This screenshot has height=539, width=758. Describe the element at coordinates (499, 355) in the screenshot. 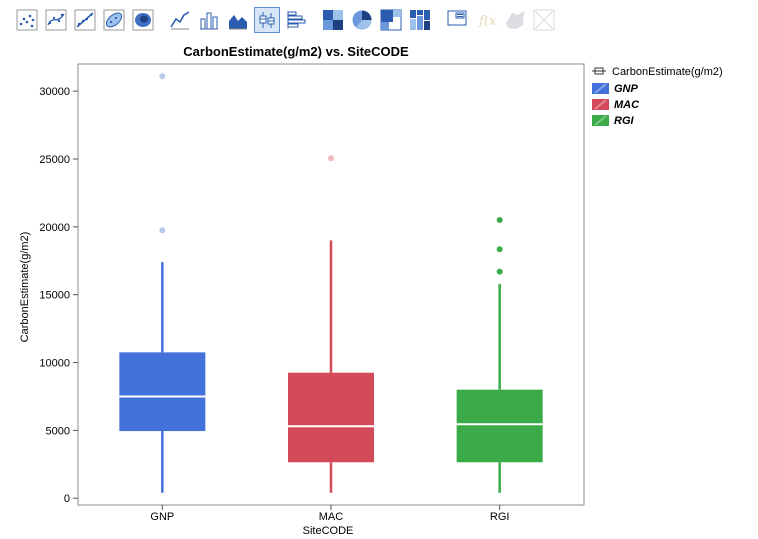

I see `box-rgi` at that location.